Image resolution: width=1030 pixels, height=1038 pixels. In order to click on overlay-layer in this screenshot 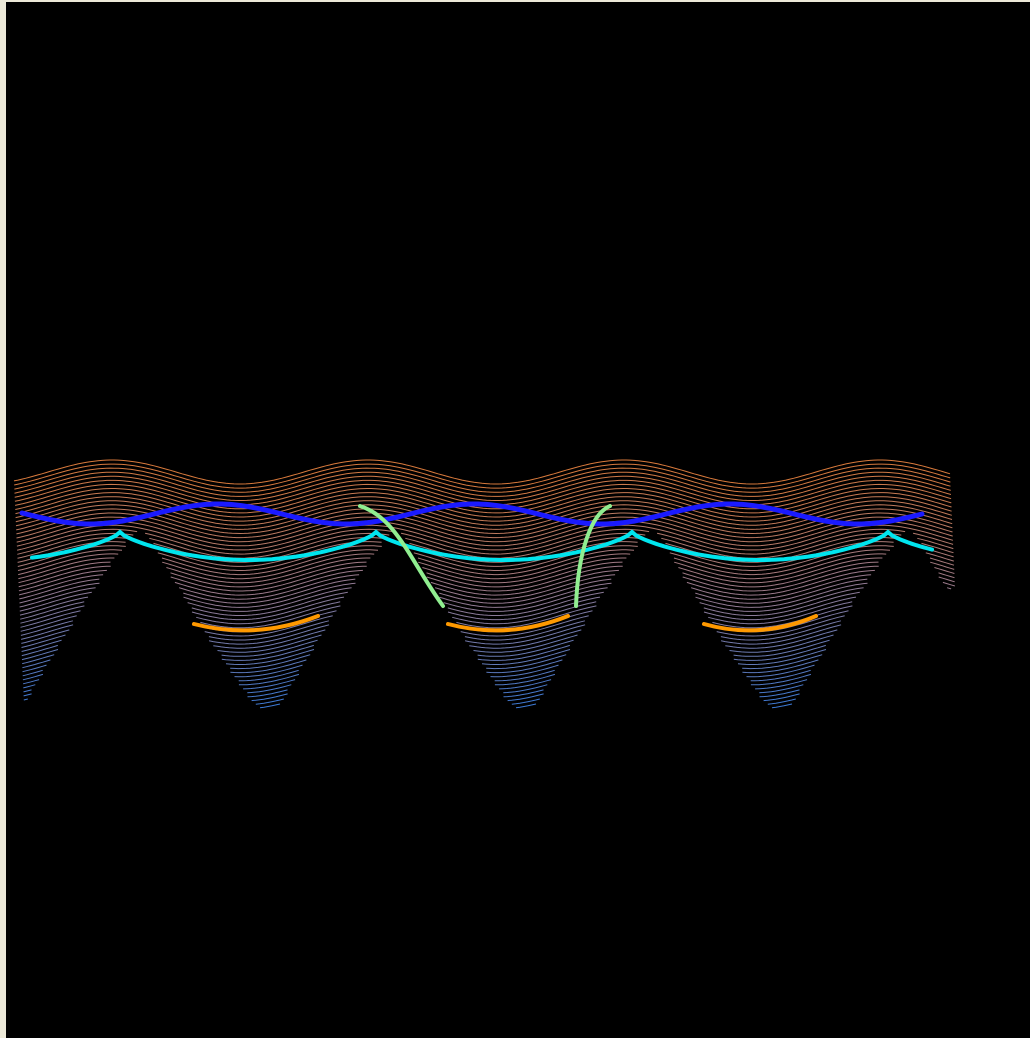, I will do `click(476, 567)`.